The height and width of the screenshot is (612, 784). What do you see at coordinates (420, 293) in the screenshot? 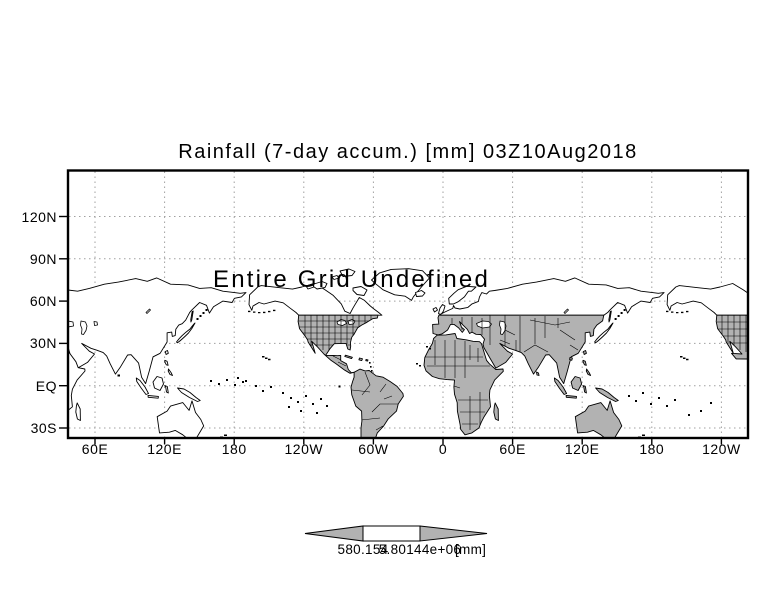
I see `island-iceland` at bounding box center [420, 293].